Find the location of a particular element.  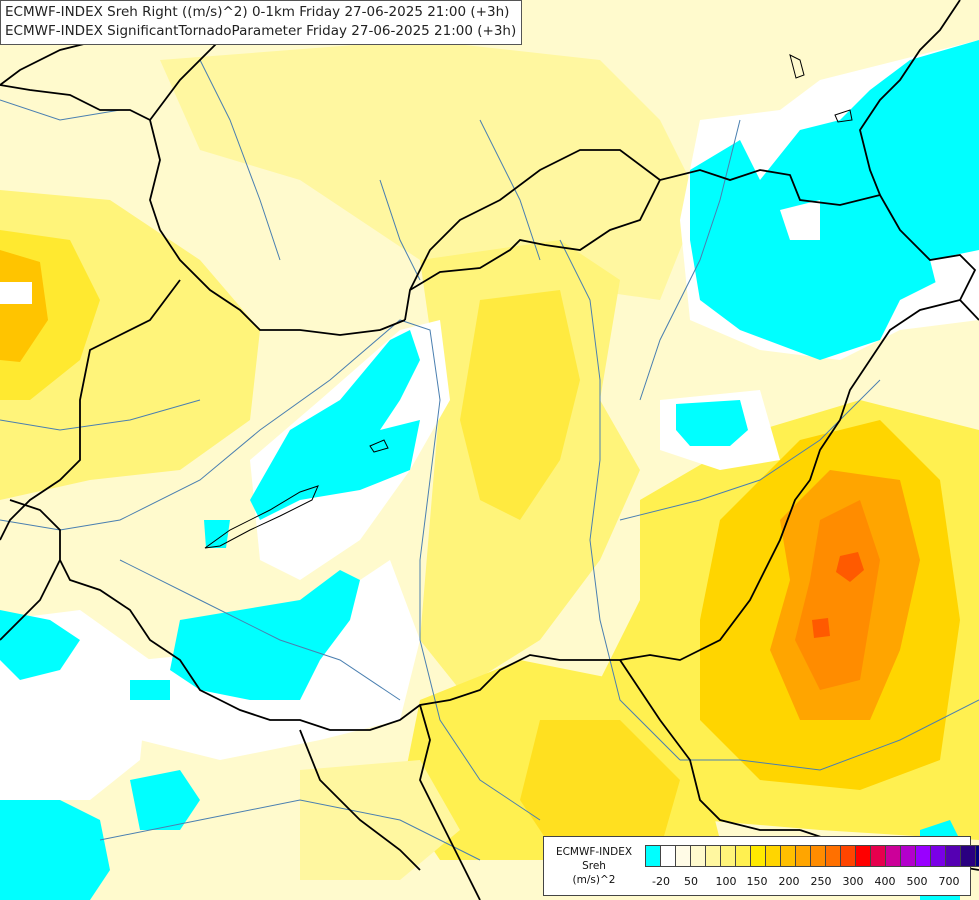

sreh-band-cyan-southwest is located at coordinates (55, 850).